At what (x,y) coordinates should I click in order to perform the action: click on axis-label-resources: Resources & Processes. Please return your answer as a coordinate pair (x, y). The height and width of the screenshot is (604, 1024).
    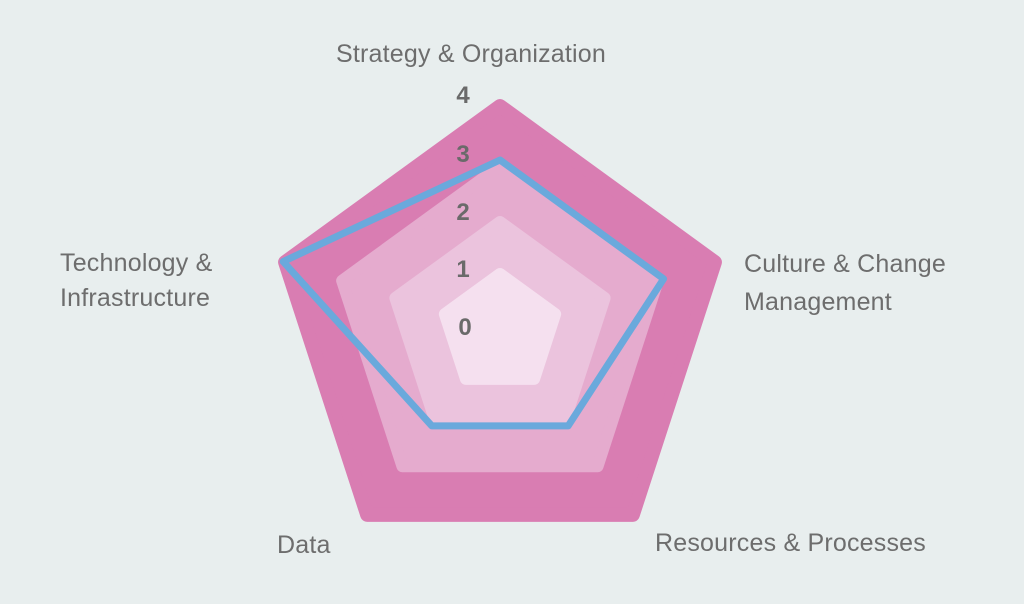
    Looking at the image, I should click on (790, 543).